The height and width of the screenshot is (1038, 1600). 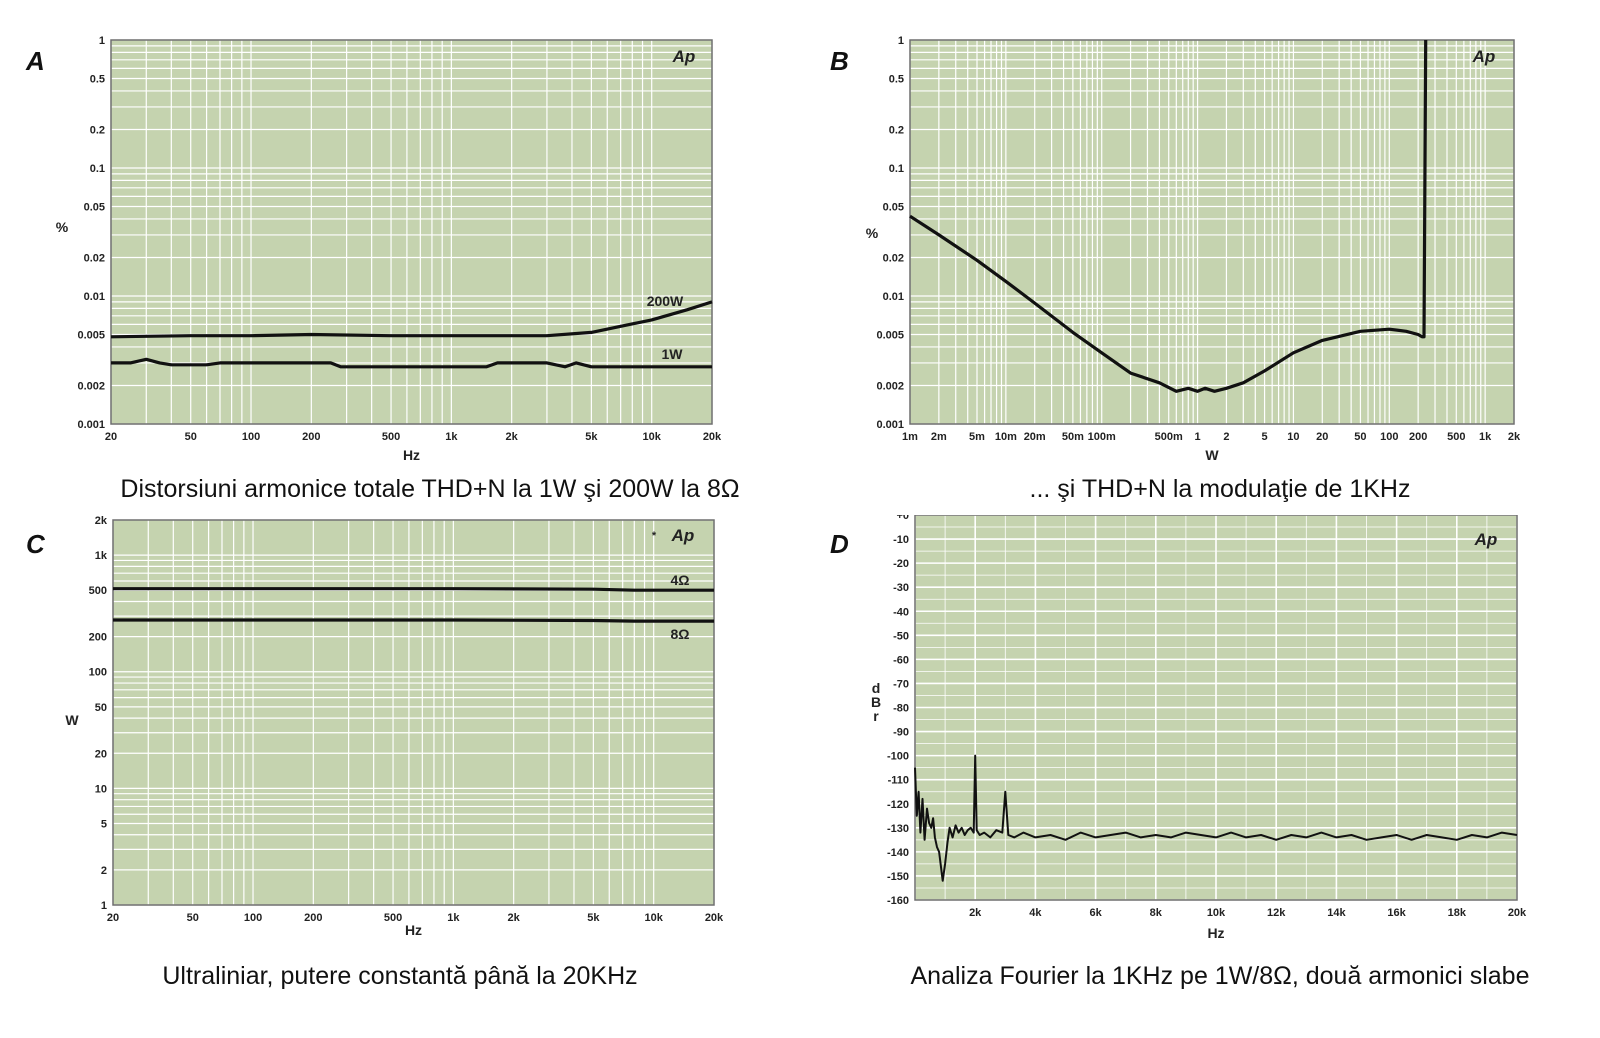 What do you see at coordinates (890, 425) in the screenshot?
I see `y-tick-label: 0.001` at bounding box center [890, 425].